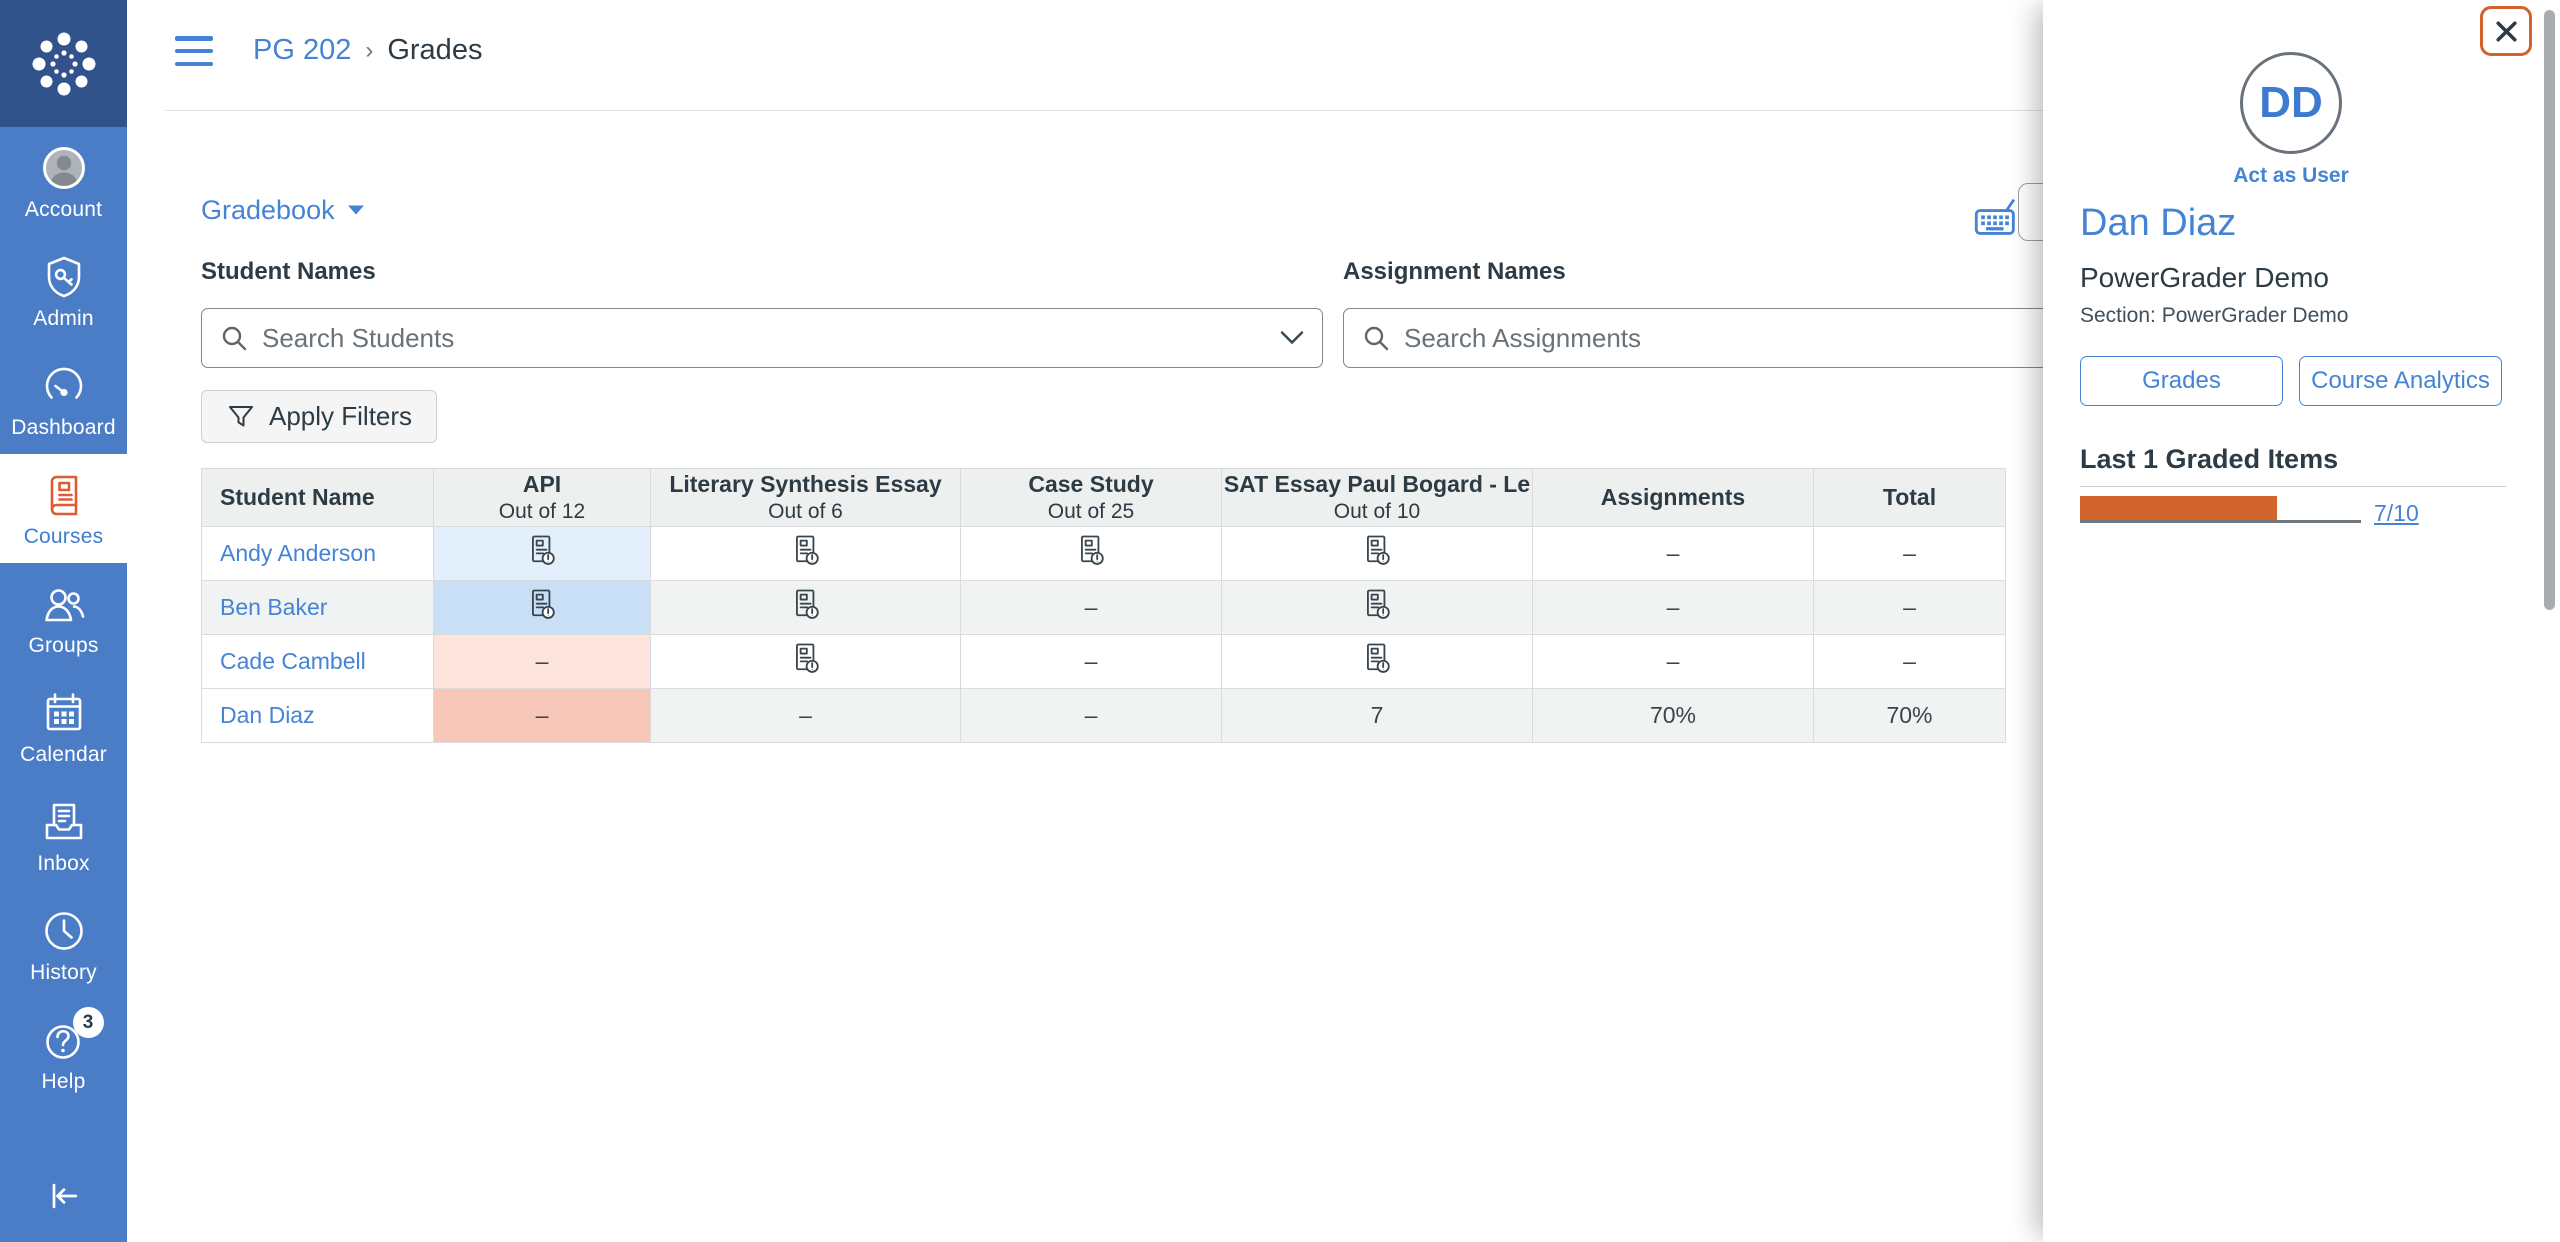 The image size is (2560, 1242). I want to click on column-header-total: Total, so click(1909, 497).